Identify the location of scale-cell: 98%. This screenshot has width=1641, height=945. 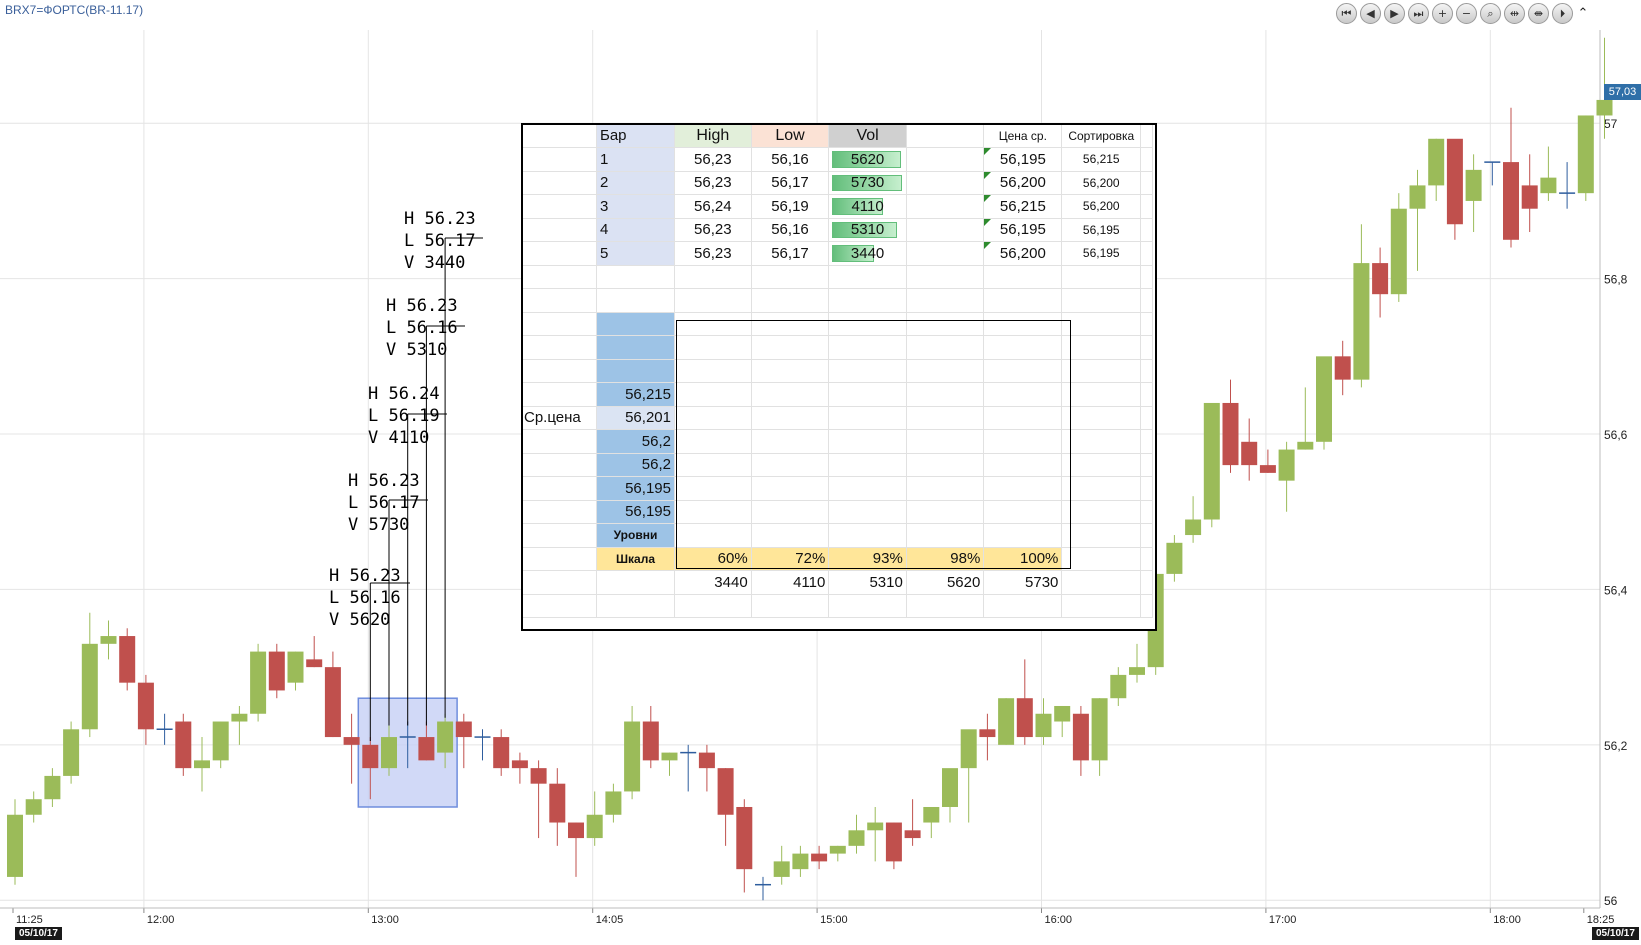
(945, 559).